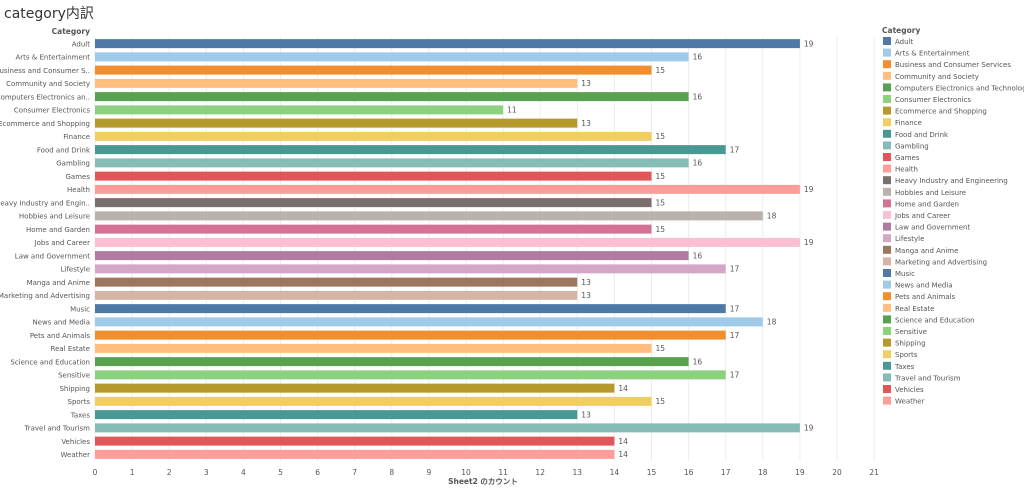 This screenshot has width=1024, height=490. Describe the element at coordinates (354, 472) in the screenshot. I see `x-tick-label: 7` at that location.